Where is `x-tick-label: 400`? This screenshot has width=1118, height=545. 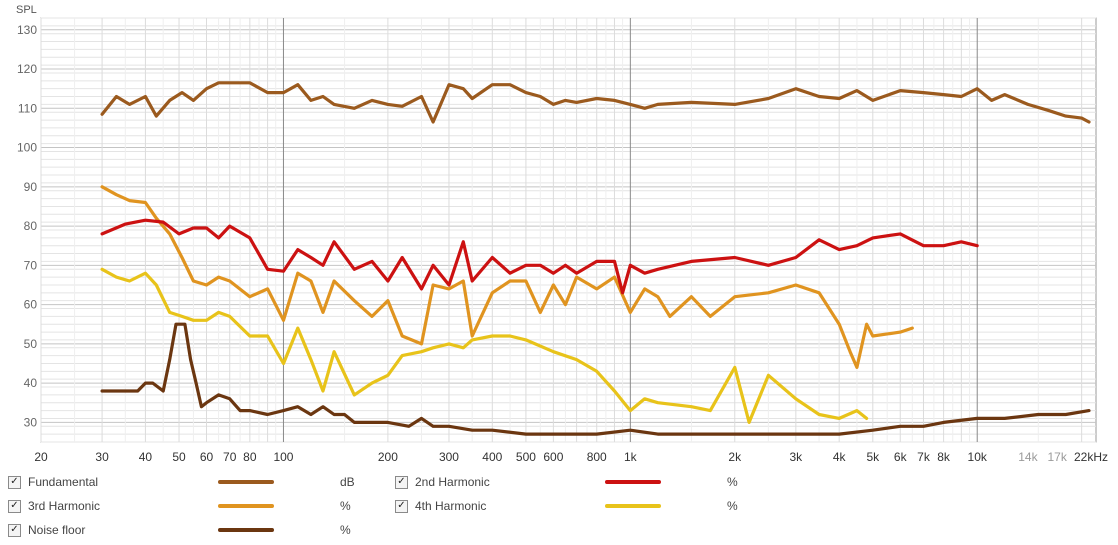 x-tick-label: 400 is located at coordinates (492, 457).